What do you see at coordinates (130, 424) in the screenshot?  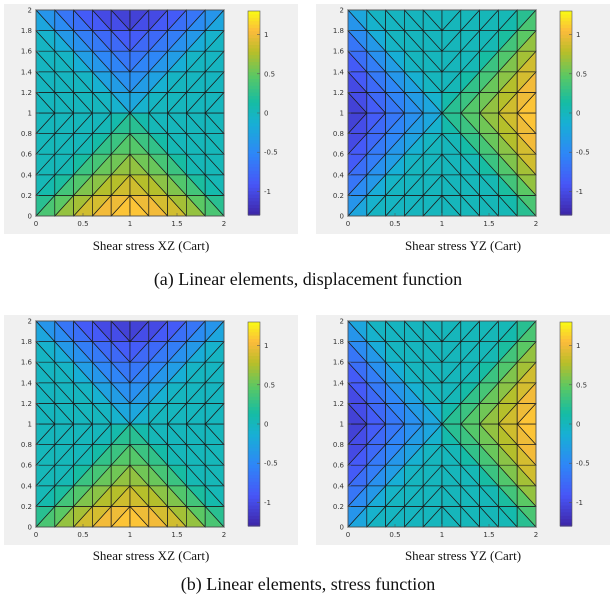 I see `mesh-group` at bounding box center [130, 424].